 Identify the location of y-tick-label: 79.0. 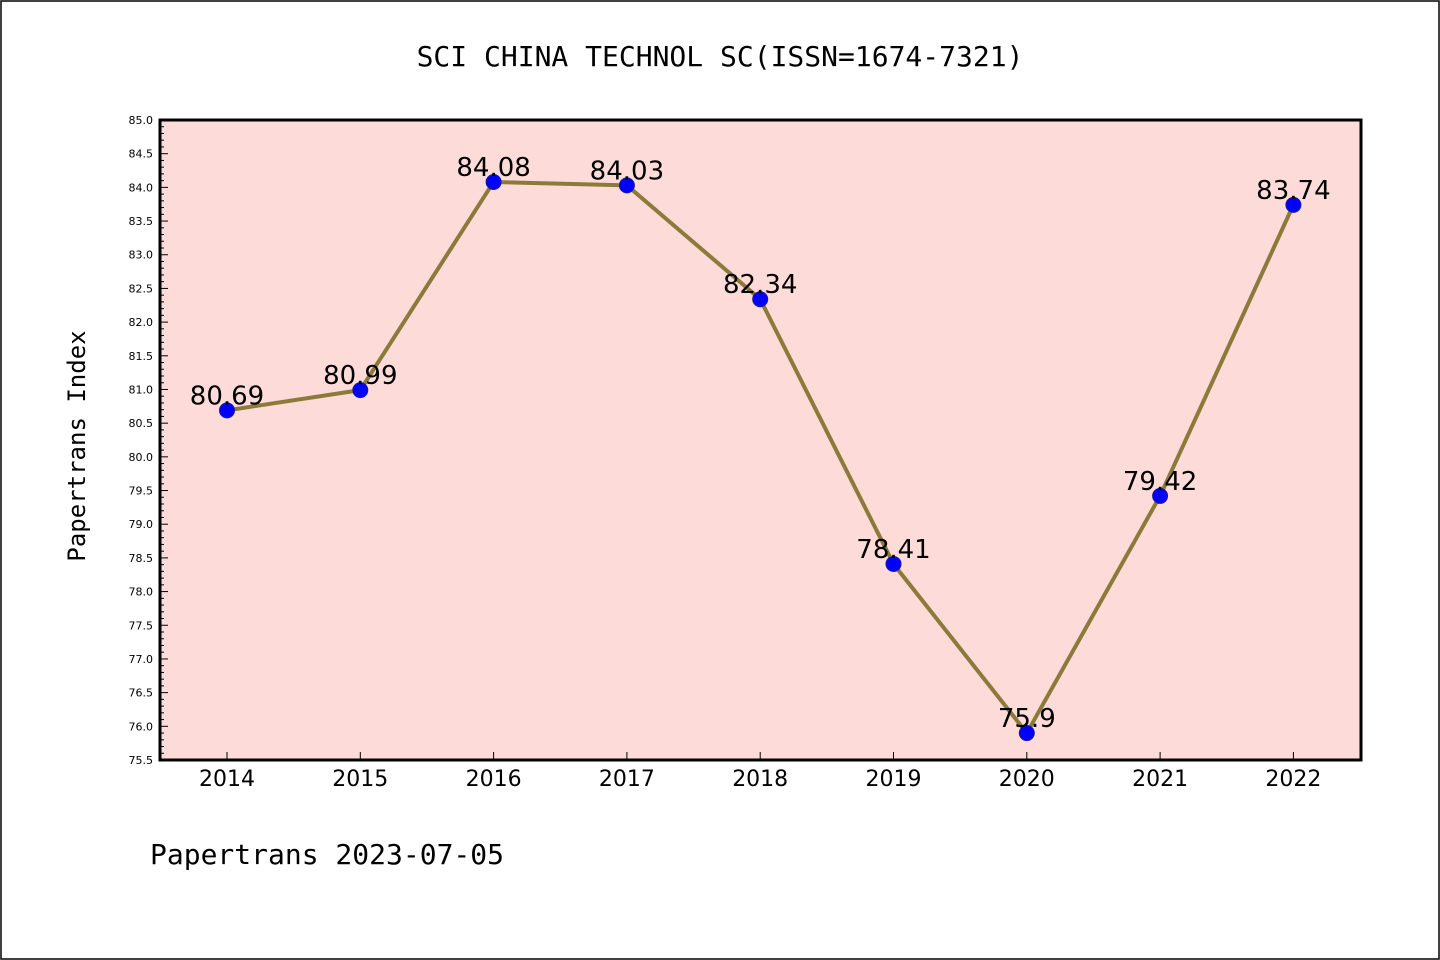
(141, 524).